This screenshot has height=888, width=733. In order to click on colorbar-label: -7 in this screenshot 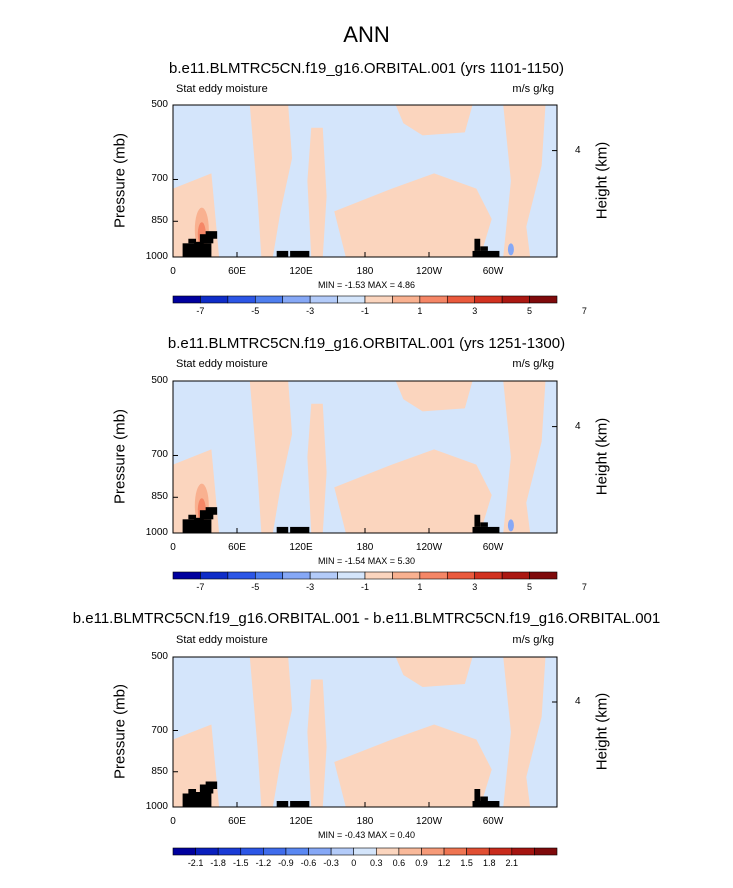, I will do `click(200, 587)`.